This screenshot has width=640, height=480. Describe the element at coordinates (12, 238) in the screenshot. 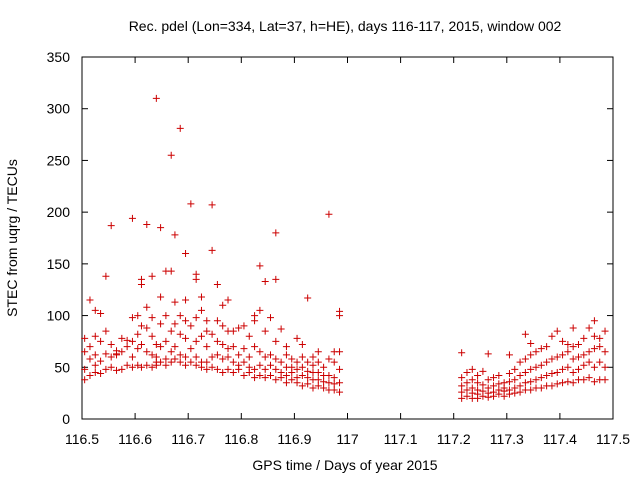

I see `y-axis-label: STEC from uqrg / TECUs` at that location.